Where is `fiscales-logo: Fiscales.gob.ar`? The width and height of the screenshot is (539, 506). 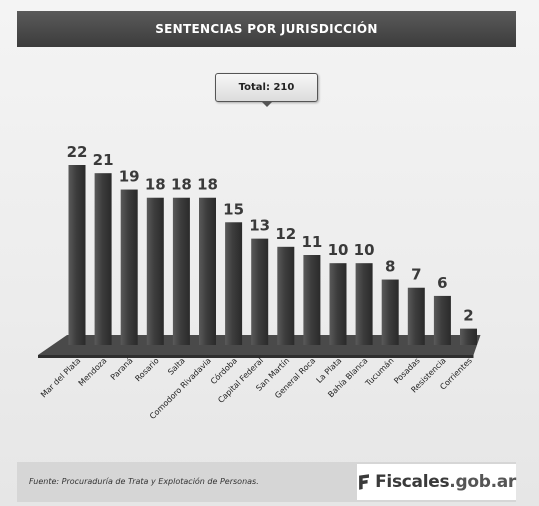
fiscales-logo: Fiscales.gob.ar is located at coordinates (436, 482).